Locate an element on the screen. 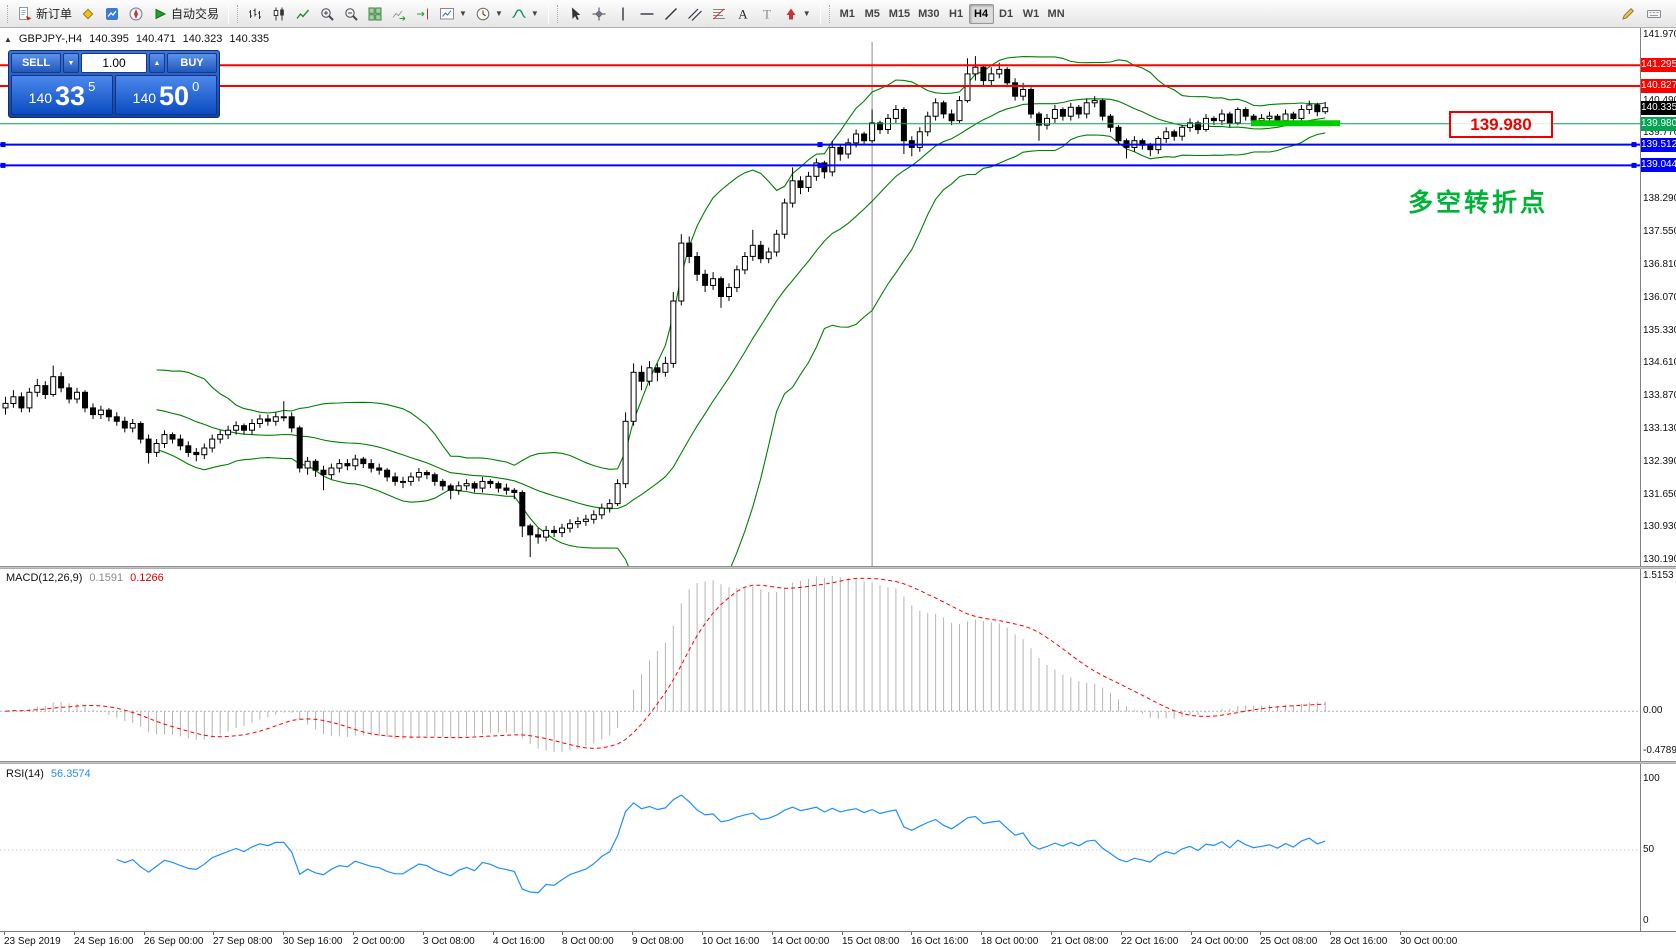 This screenshot has width=1676, height=948. price-tag: 139.980 is located at coordinates (1658, 124).